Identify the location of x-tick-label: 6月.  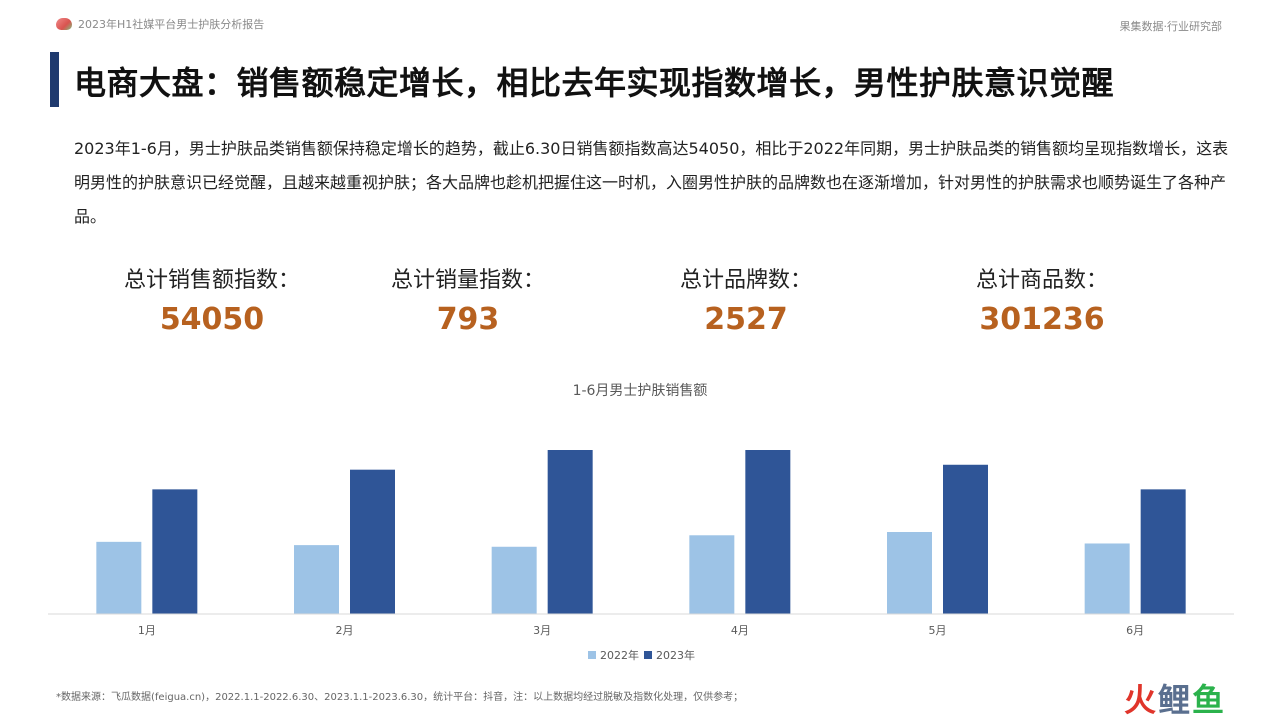
(1135, 630).